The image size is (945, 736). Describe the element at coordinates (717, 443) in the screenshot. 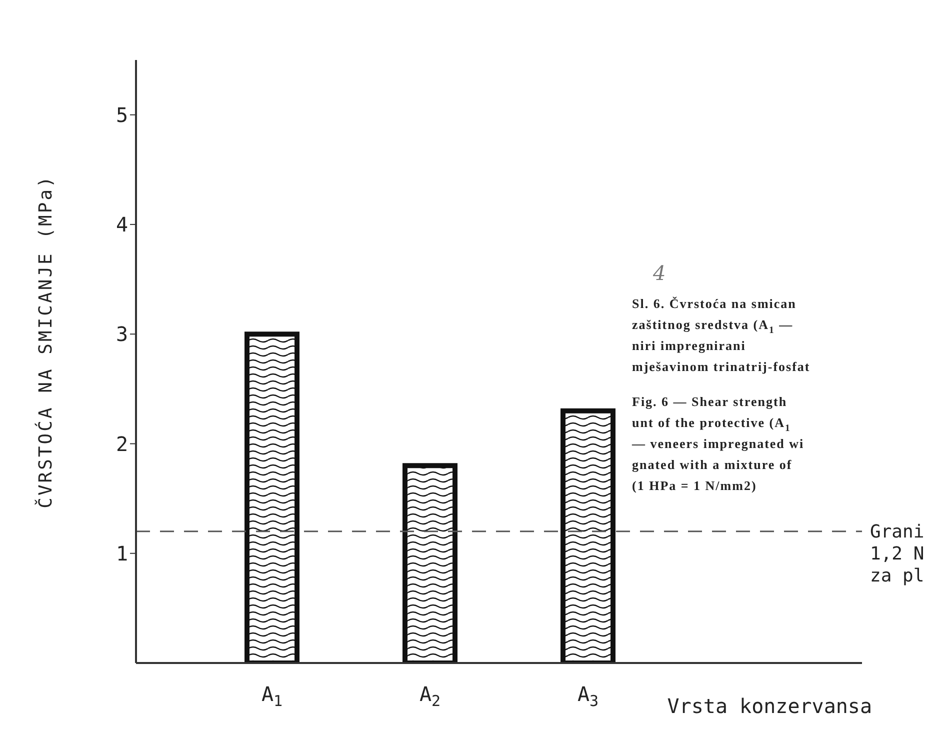

I see `annotation: — veneers impregnated wi` at that location.